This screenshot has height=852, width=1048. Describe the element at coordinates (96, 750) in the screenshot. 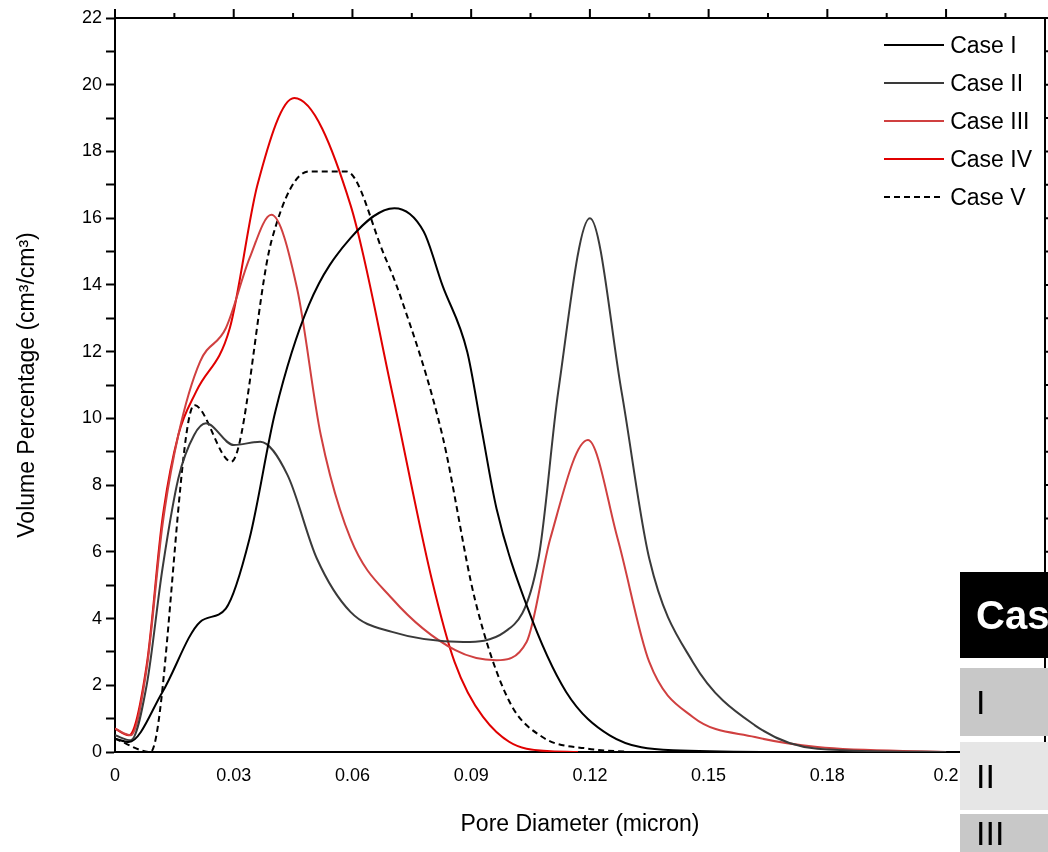

I see `y-tick-label: 0` at that location.